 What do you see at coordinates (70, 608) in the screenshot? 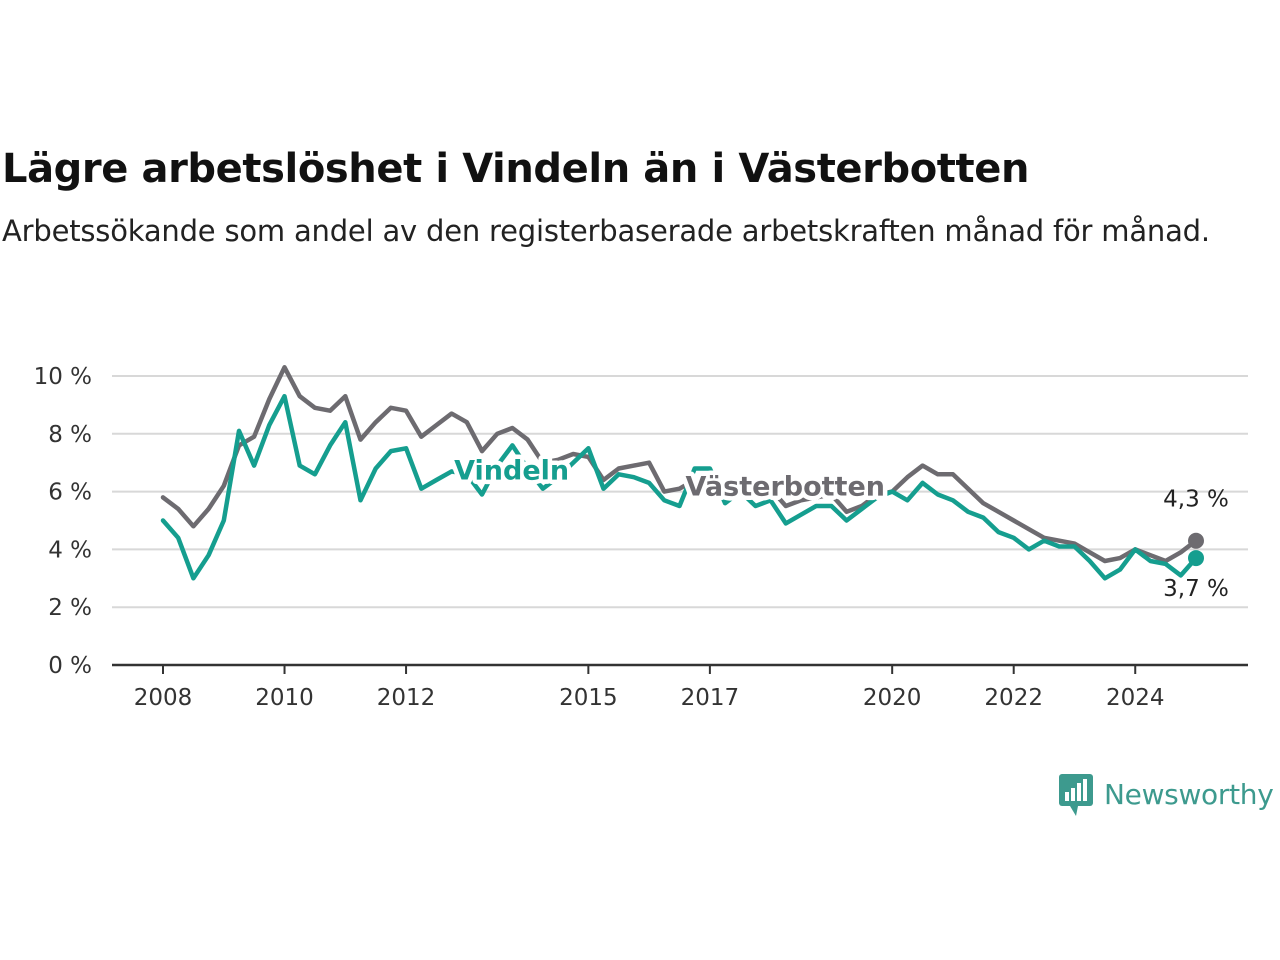
I see `y-tick-label: 2 %` at bounding box center [70, 608].